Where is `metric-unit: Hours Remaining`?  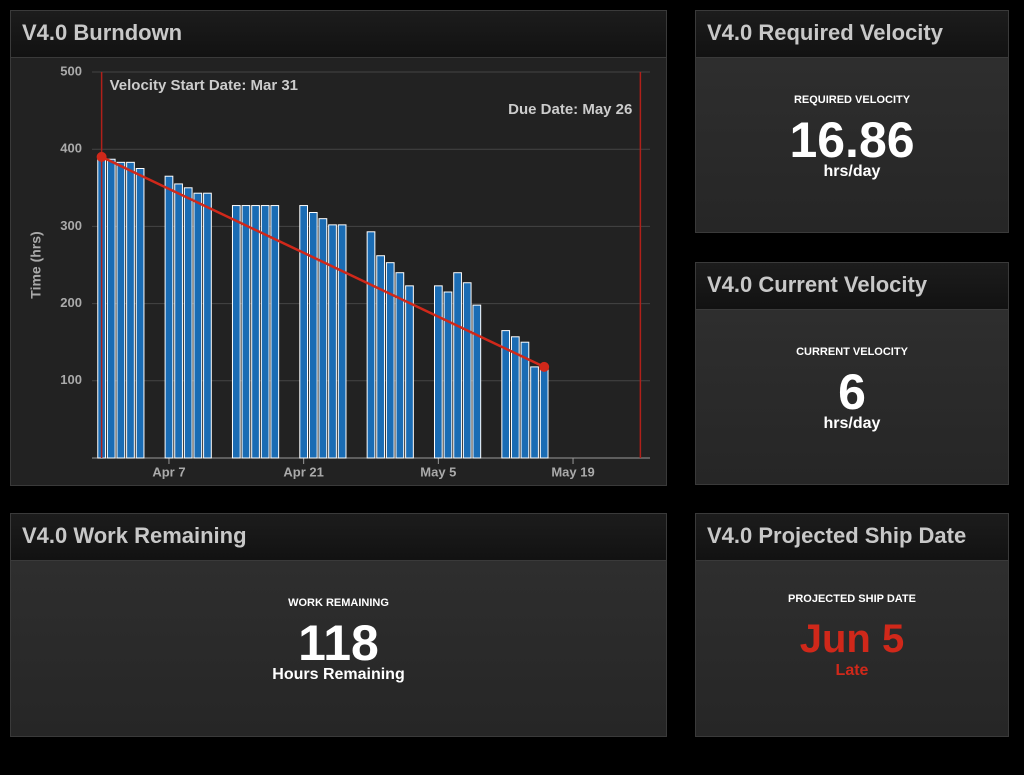
metric-unit: Hours Remaining is located at coordinates (338, 674).